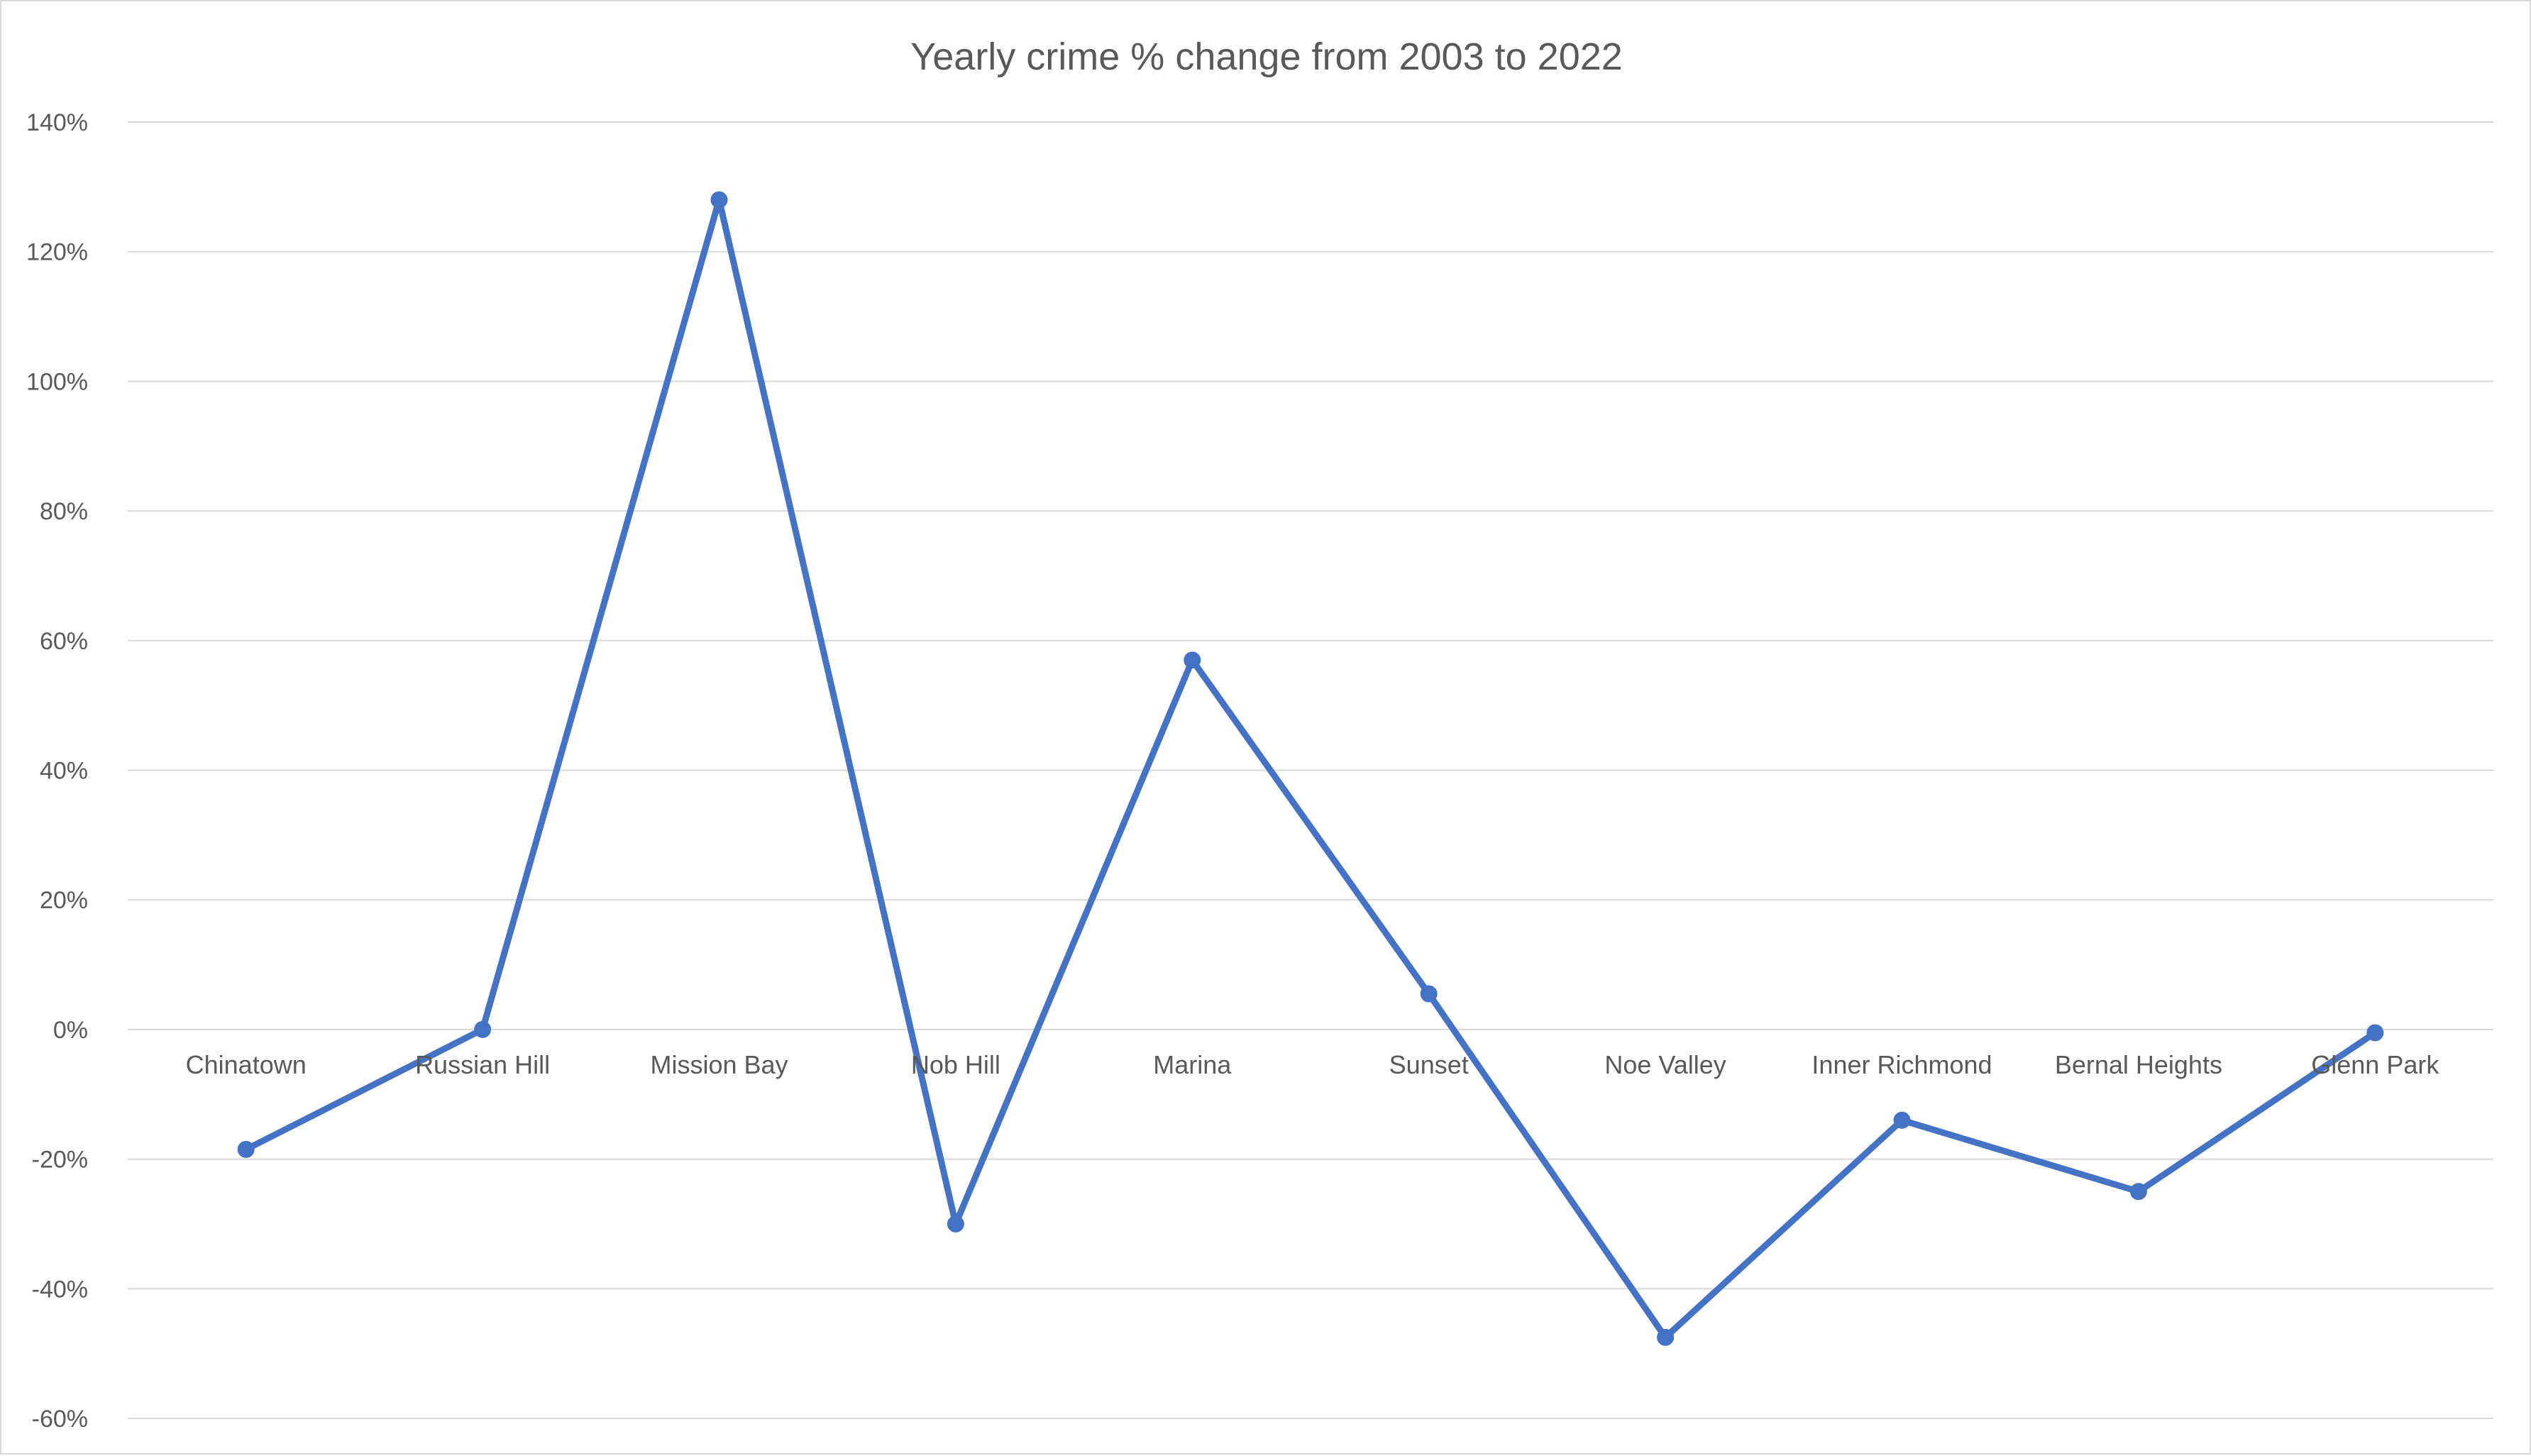  What do you see at coordinates (719, 1064) in the screenshot?
I see `x-category-label: Mission Bay` at bounding box center [719, 1064].